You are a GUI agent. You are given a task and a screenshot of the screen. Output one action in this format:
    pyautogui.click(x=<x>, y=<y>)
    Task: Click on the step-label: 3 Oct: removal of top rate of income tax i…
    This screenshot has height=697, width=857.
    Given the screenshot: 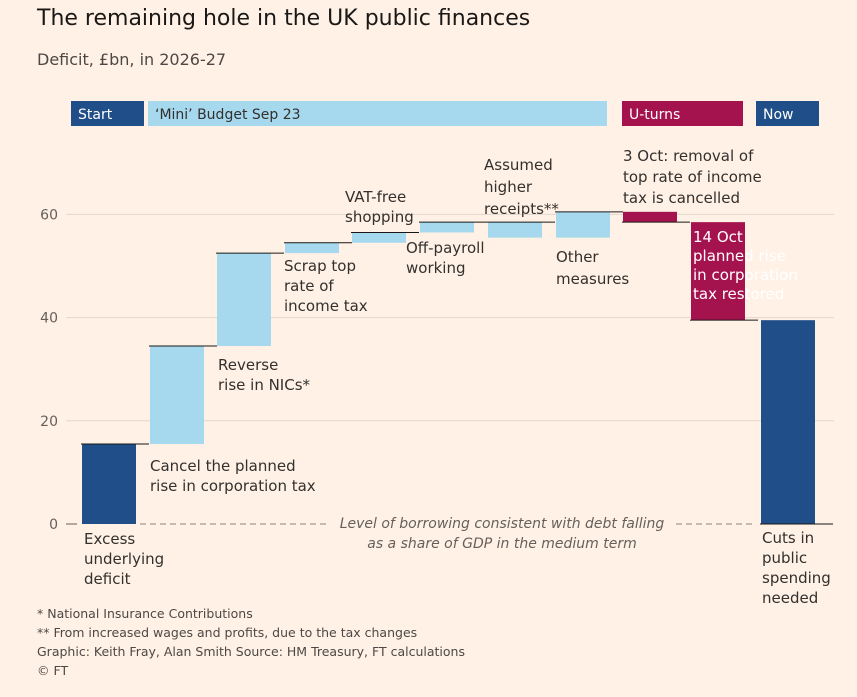 What is the action you would take?
    pyautogui.click(x=692, y=177)
    